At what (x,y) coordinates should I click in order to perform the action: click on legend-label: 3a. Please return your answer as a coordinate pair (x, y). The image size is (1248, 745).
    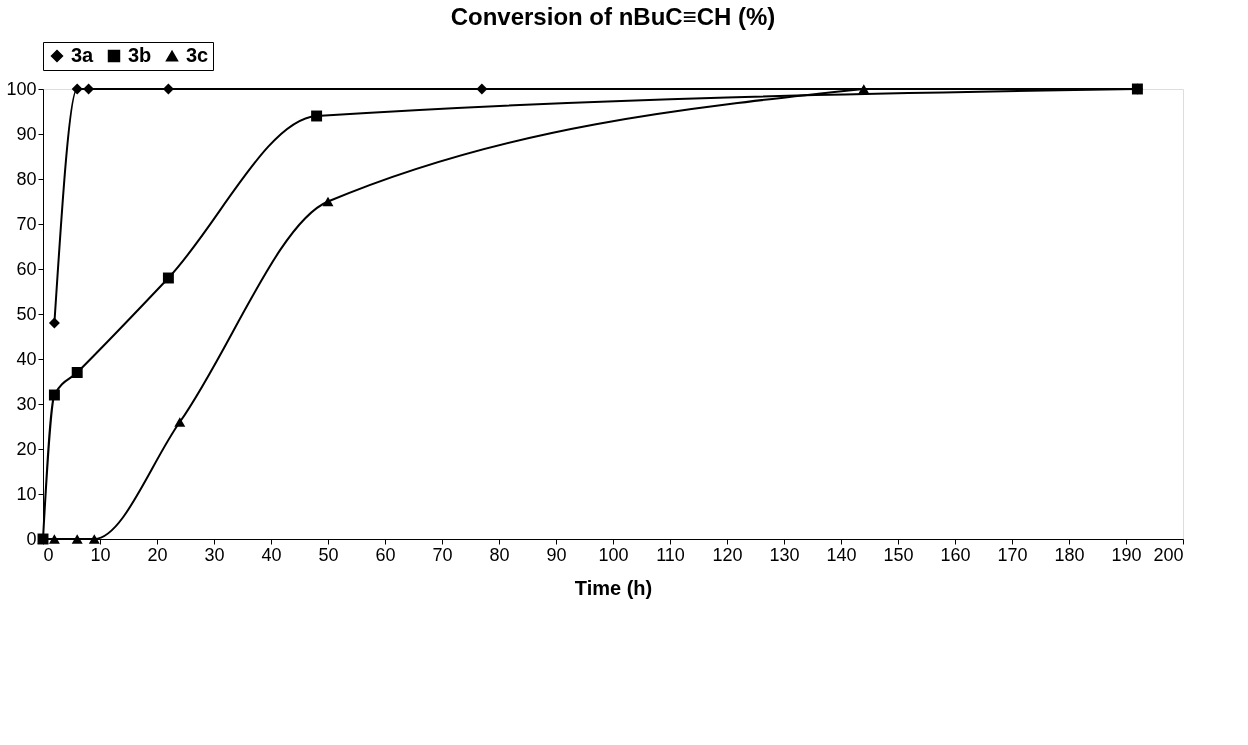
    Looking at the image, I should click on (83, 55).